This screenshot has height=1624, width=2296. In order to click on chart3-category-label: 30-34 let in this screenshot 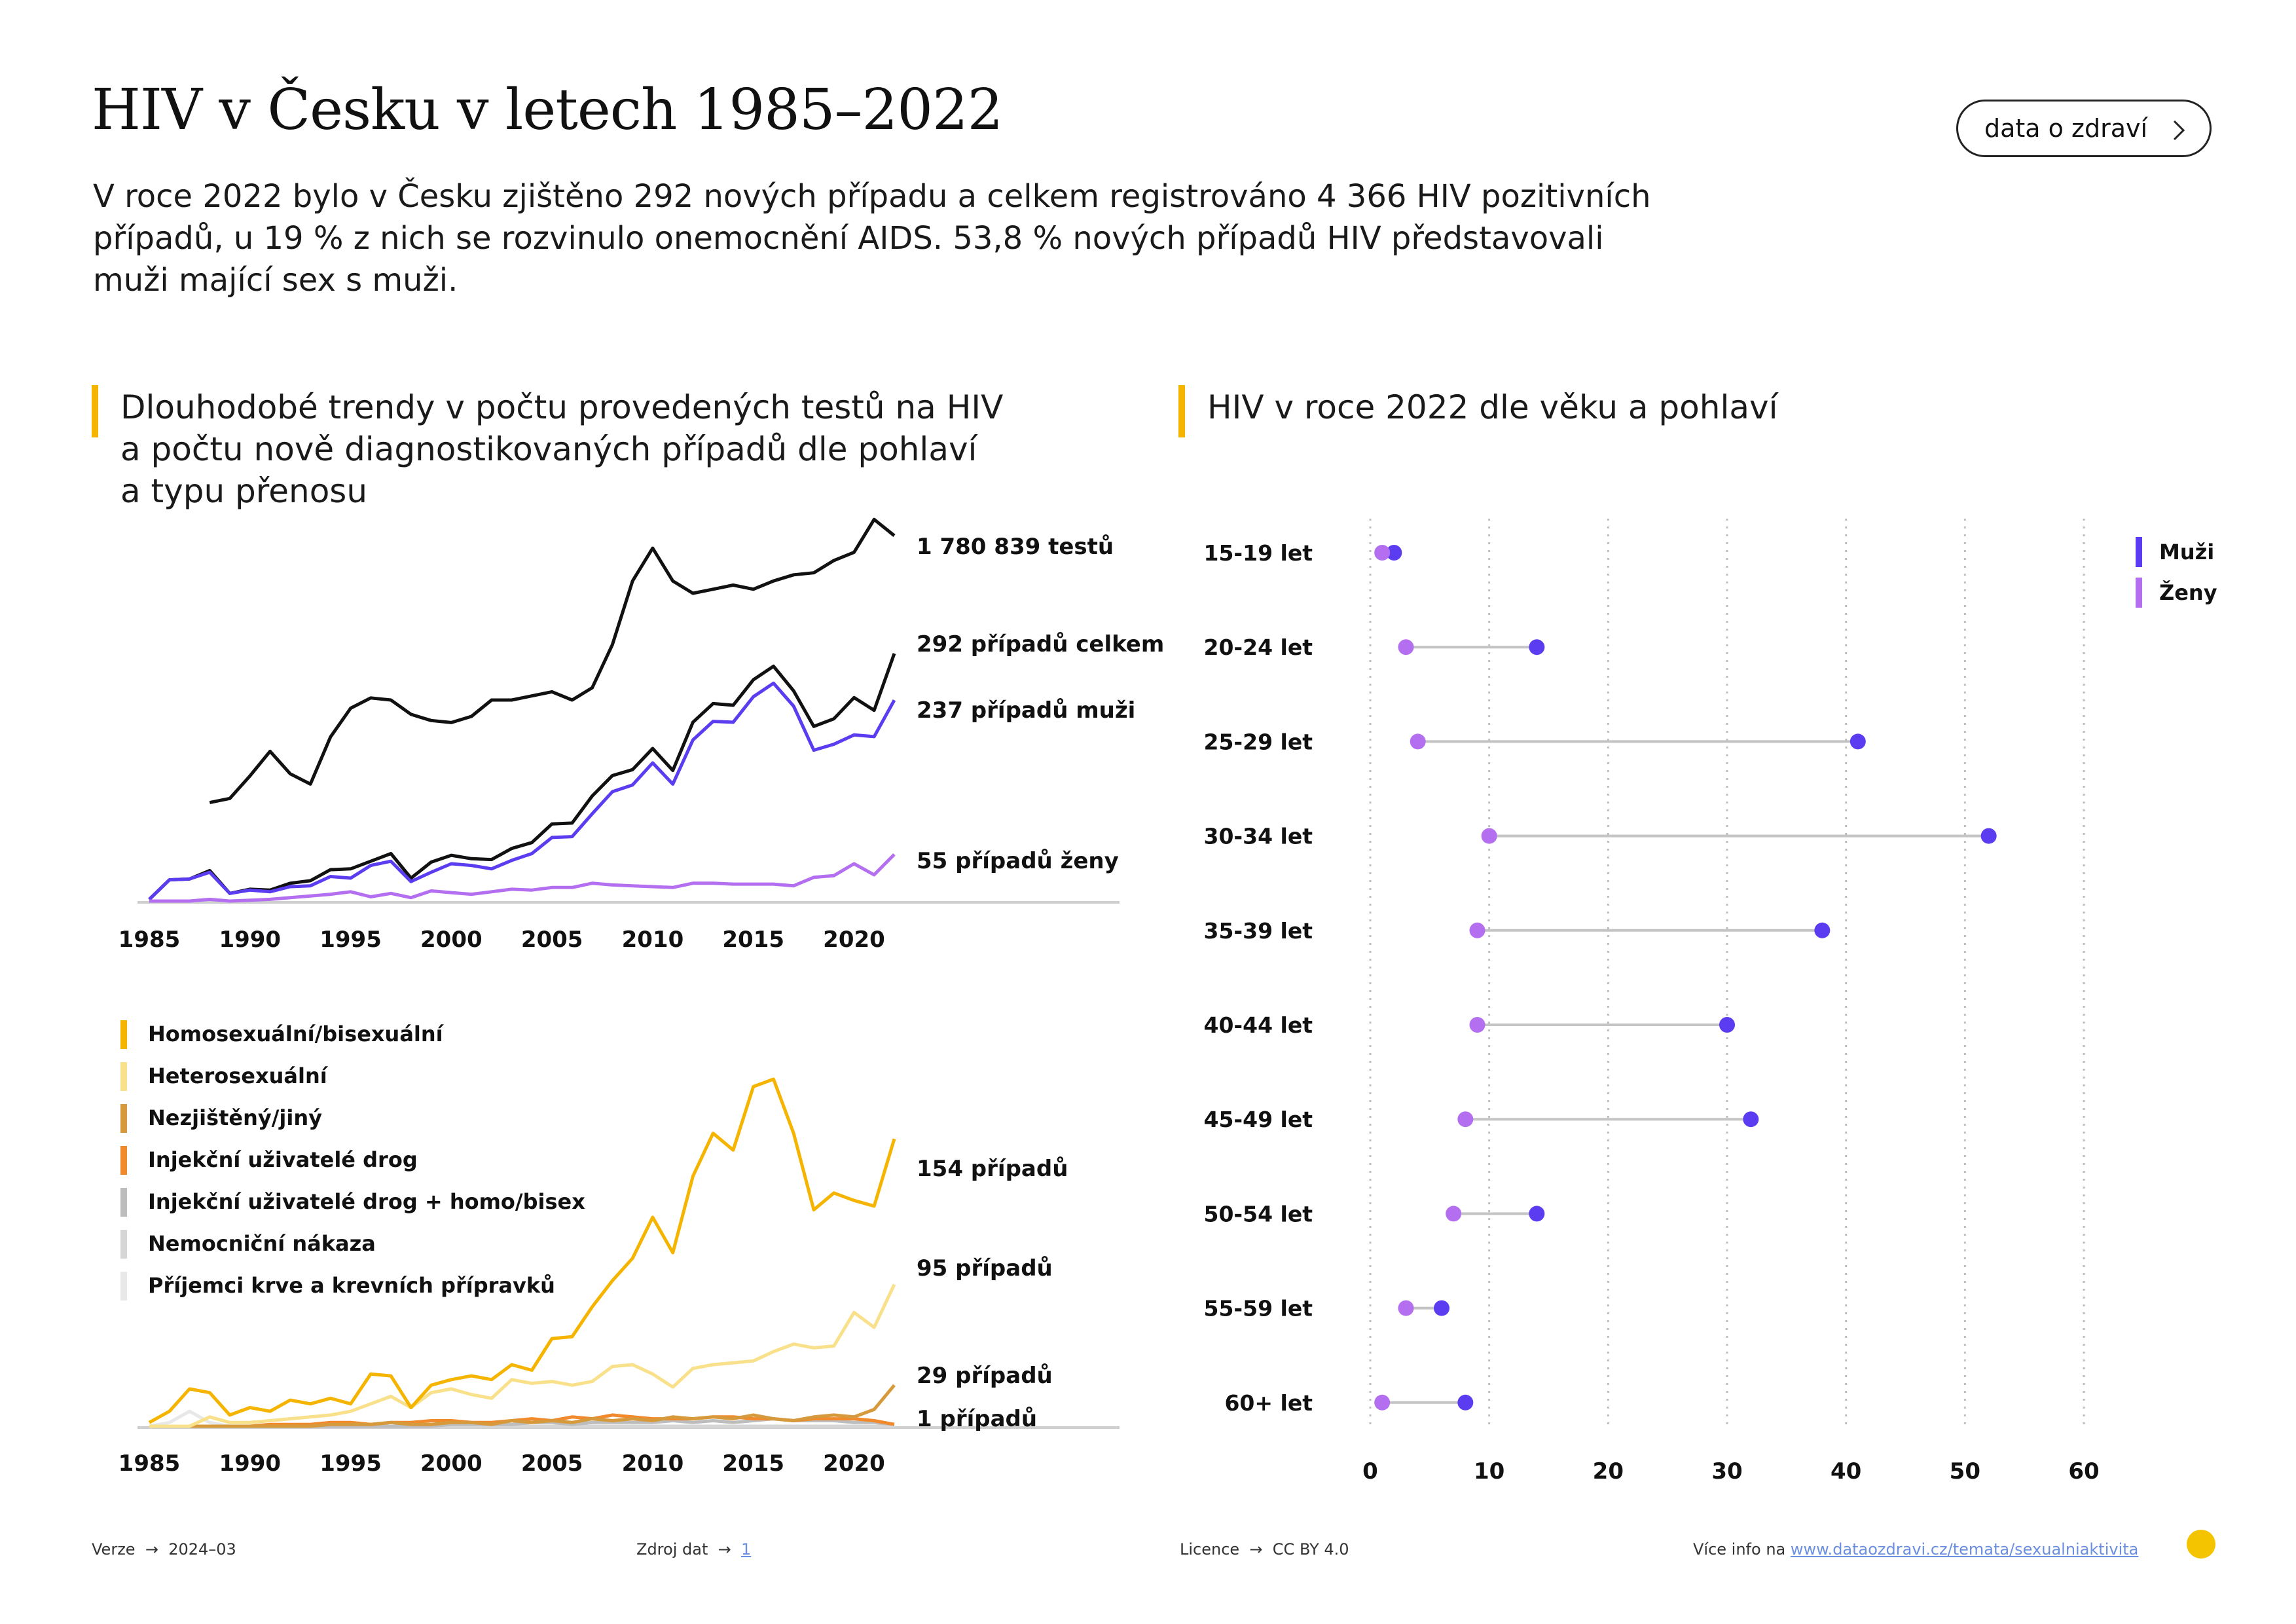, I will do `click(1258, 836)`.